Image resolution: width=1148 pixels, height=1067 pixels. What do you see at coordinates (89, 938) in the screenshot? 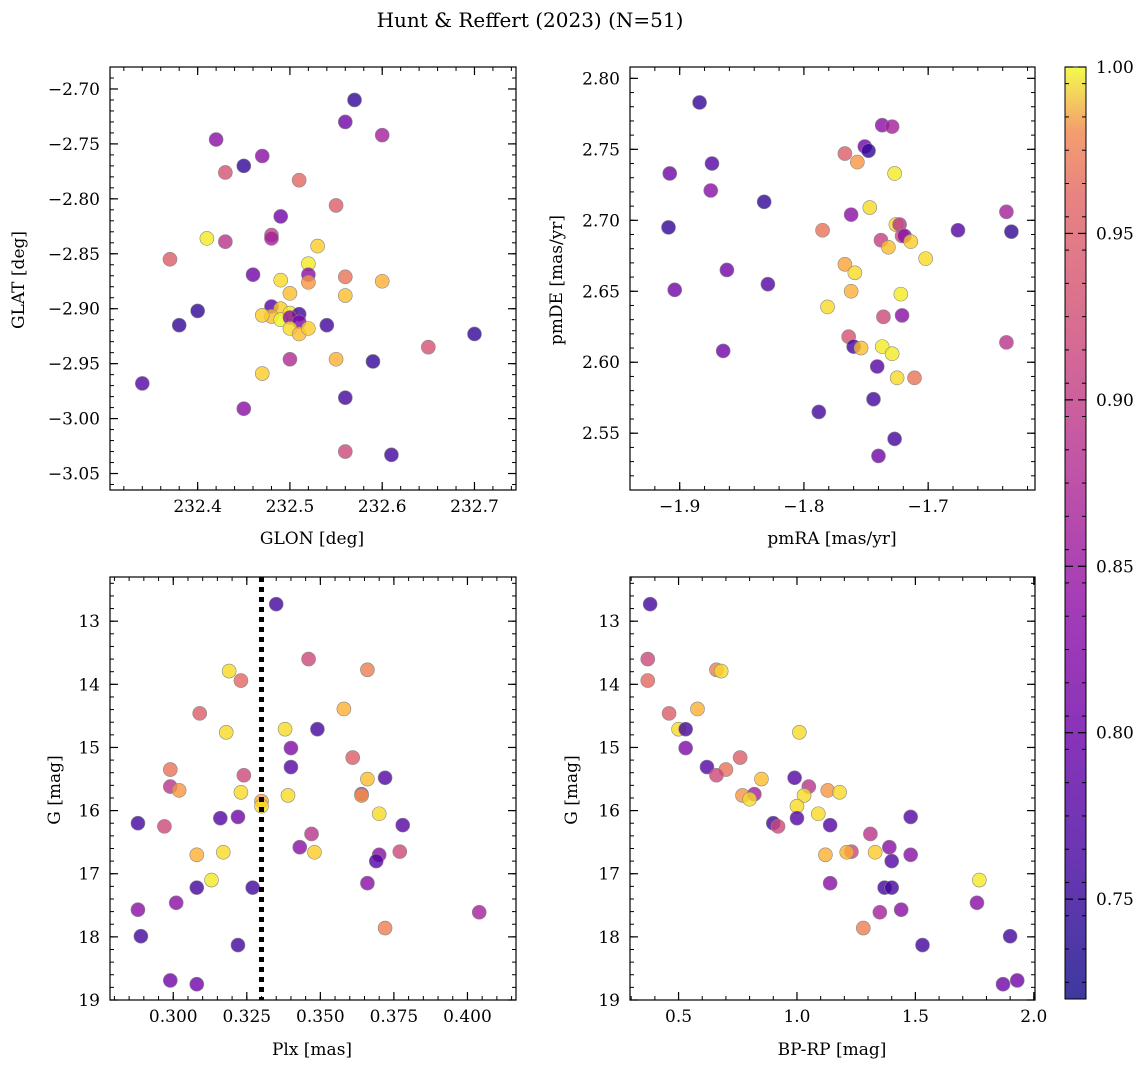
I see `y-tick-label: 18` at bounding box center [89, 938].